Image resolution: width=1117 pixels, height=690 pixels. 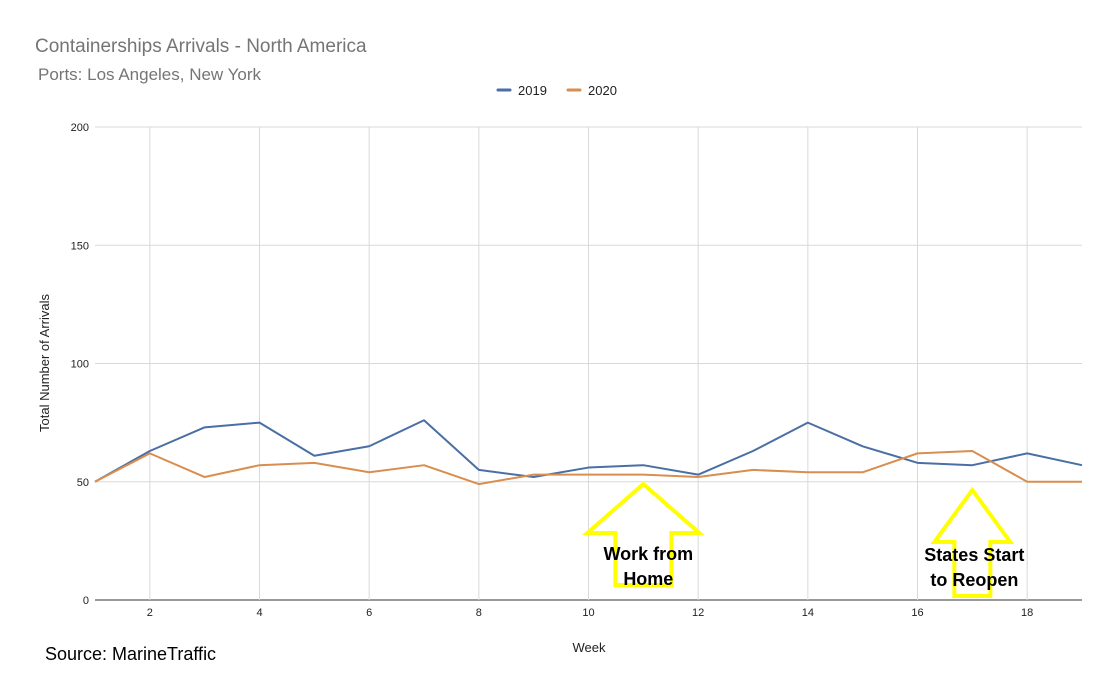 I want to click on y-tick-label: 150, so click(x=80, y=246).